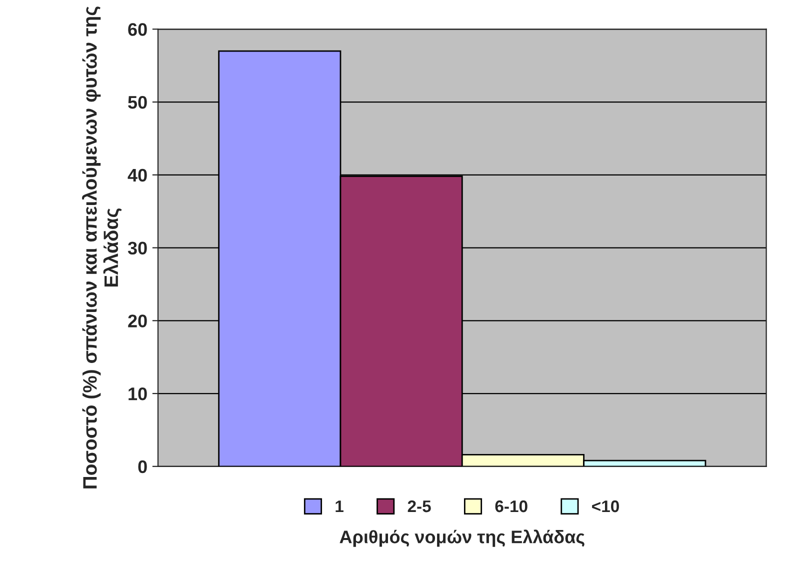 The height and width of the screenshot is (583, 790). I want to click on x-axis-title: Αριθμός νομών της Ελλάδας, so click(462, 538).